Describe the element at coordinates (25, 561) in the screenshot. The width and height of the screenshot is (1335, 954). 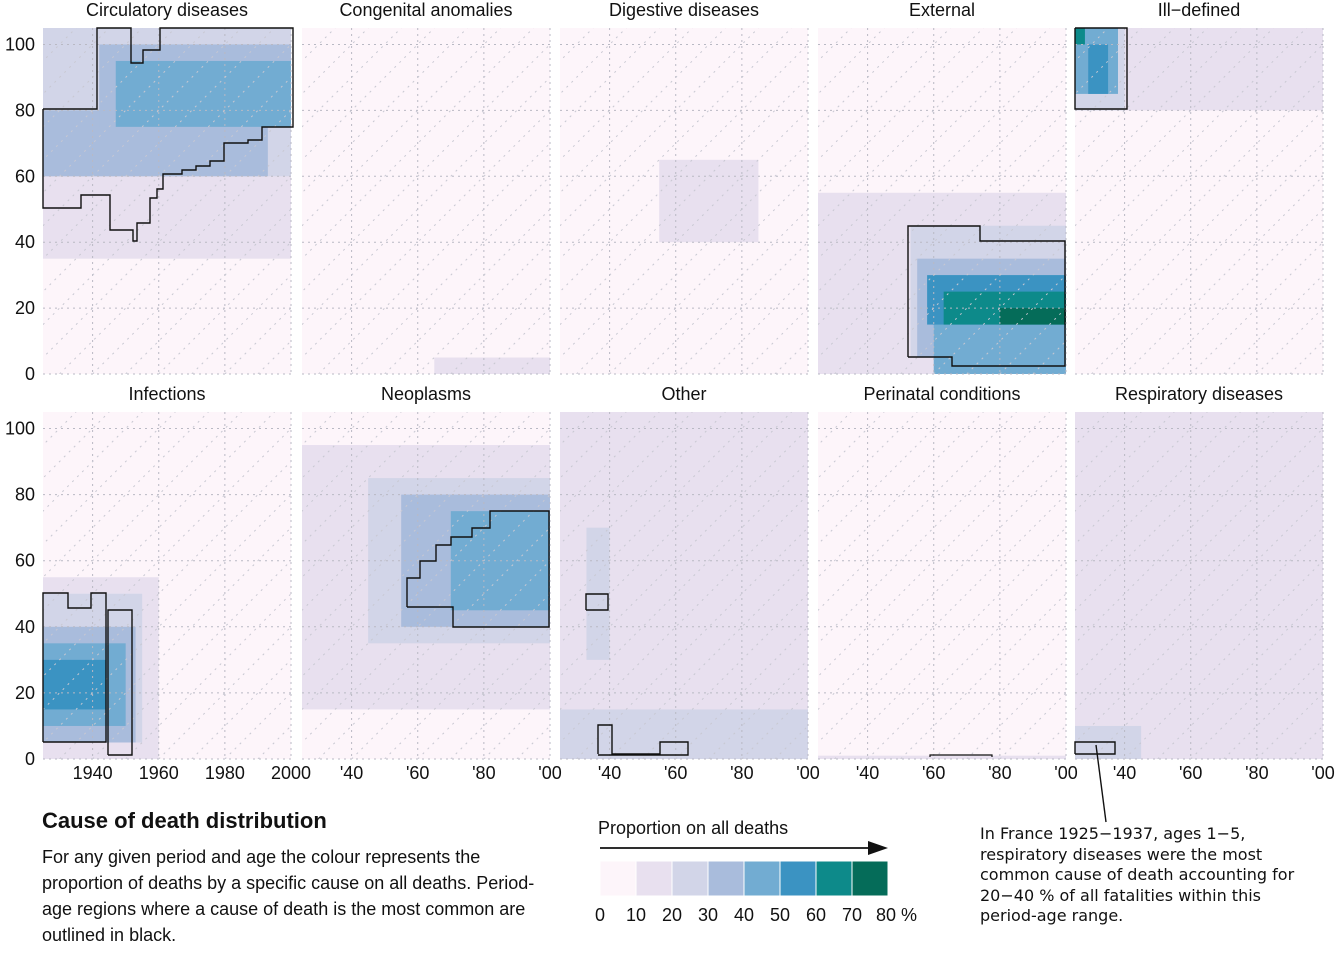
I see `y-tick-label: 60` at that location.